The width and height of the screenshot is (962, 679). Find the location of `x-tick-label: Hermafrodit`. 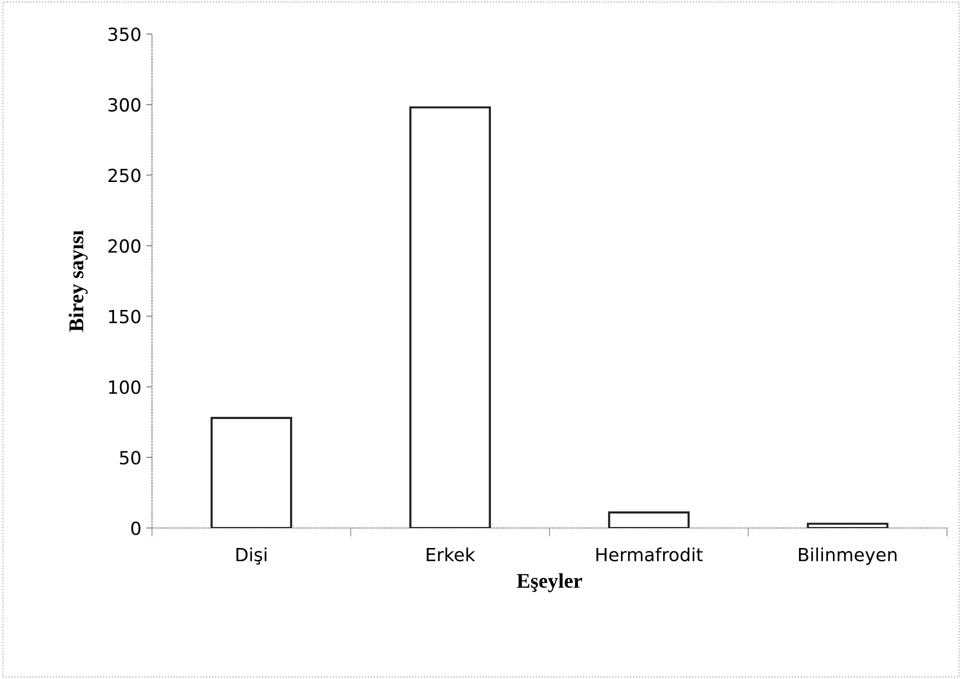

x-tick-label: Hermafrodit is located at coordinates (649, 554).